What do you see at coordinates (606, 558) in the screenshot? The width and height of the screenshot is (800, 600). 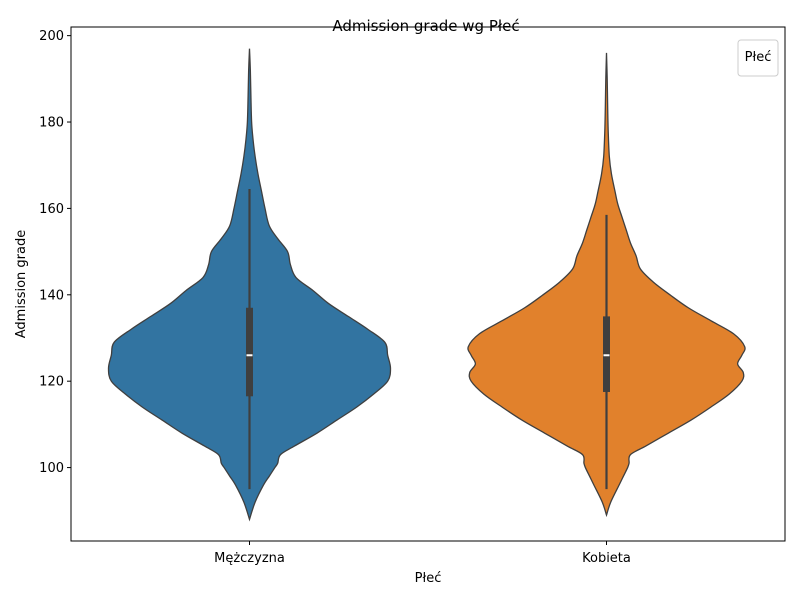 I see `x-tick-label: Kobieta` at bounding box center [606, 558].